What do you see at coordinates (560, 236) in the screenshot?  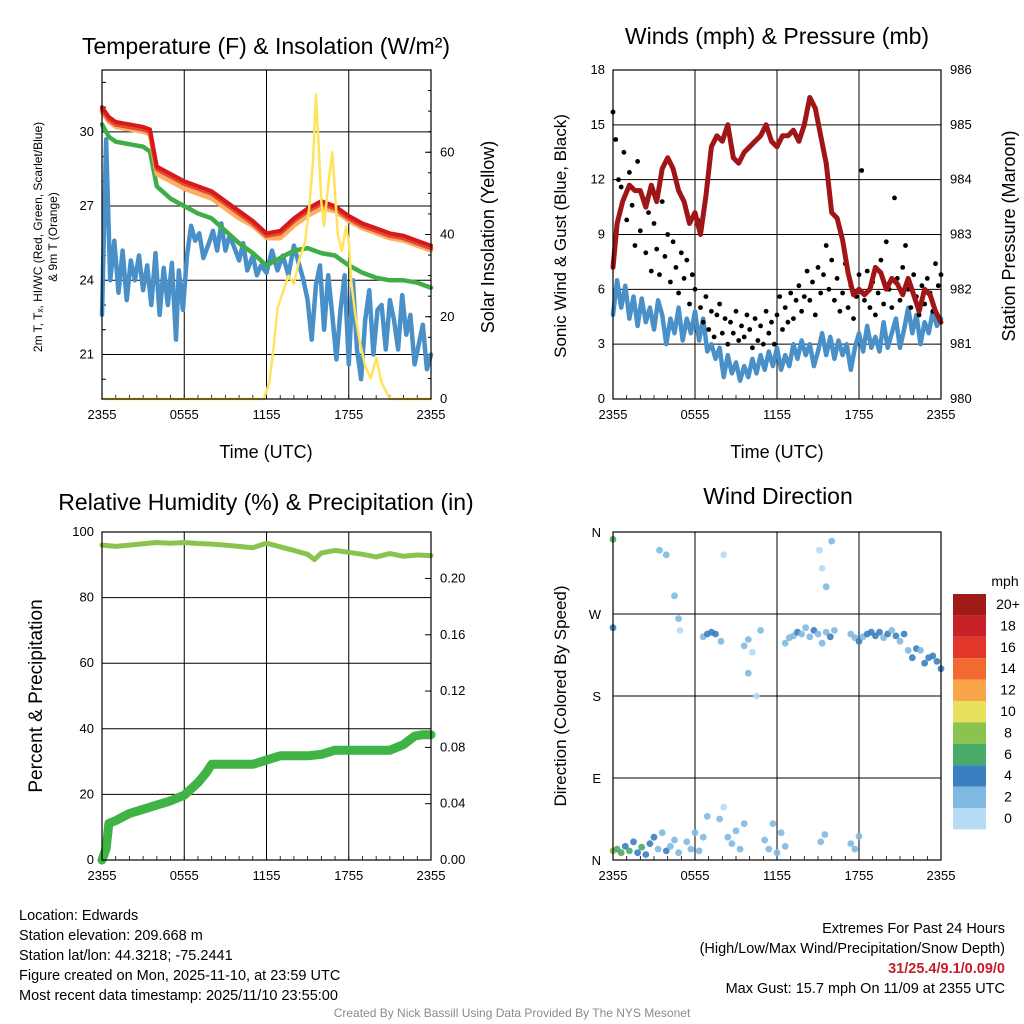 I see `wind-ylabel-left: Sonic Wind & Gust (Blue, Black)` at bounding box center [560, 236].